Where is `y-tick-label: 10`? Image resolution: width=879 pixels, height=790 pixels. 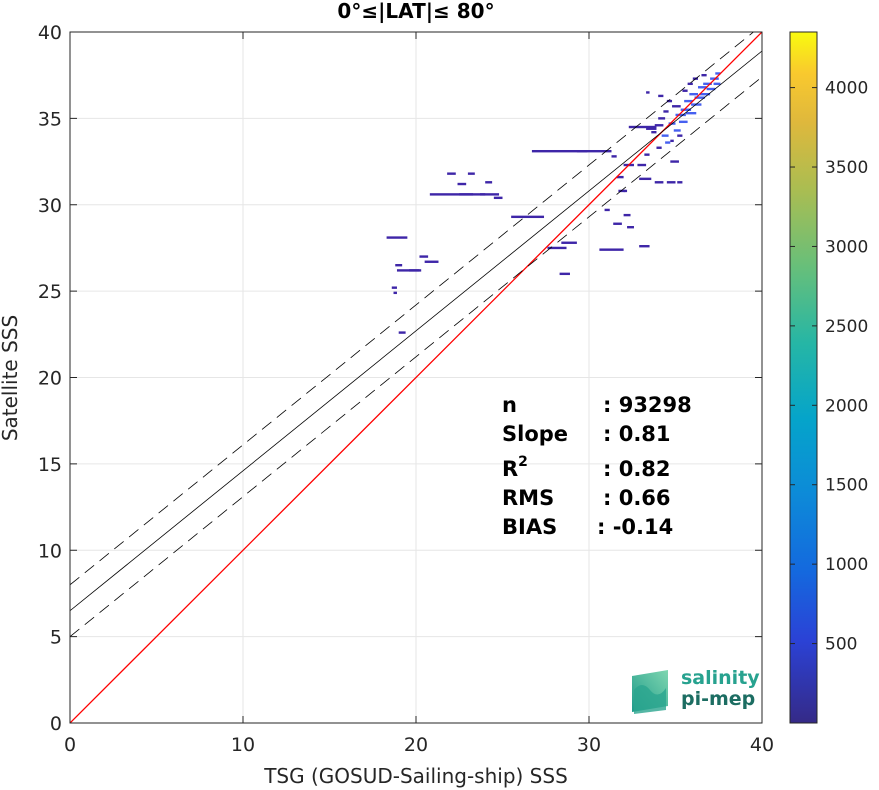 y-tick-label: 10 is located at coordinates (50, 551).